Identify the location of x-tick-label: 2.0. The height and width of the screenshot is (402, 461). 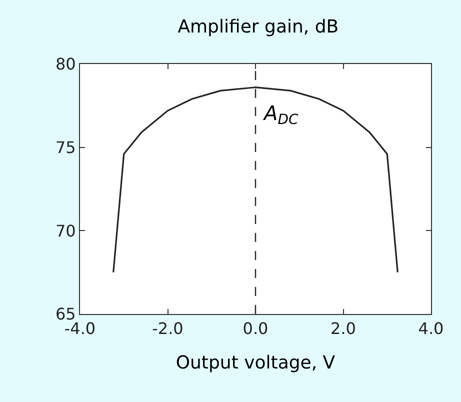
(343, 328).